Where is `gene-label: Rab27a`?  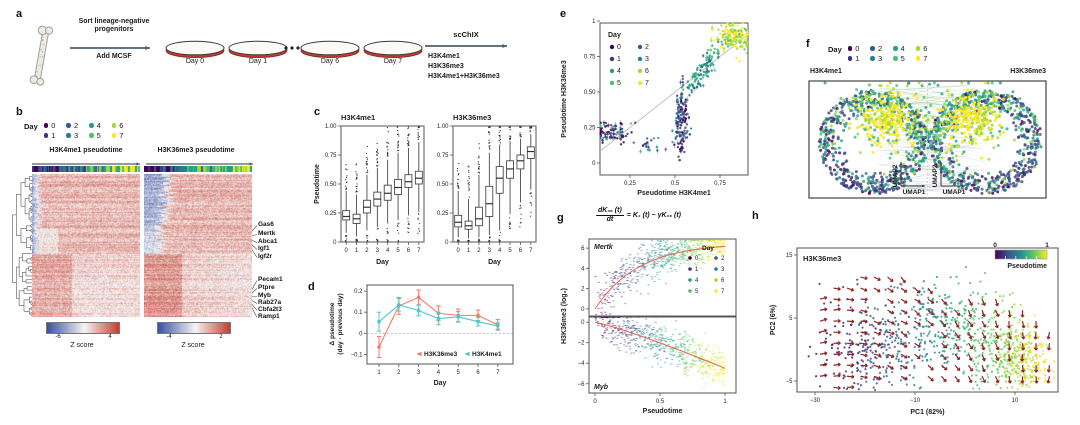
gene-label: Rab27a is located at coordinates (270, 302).